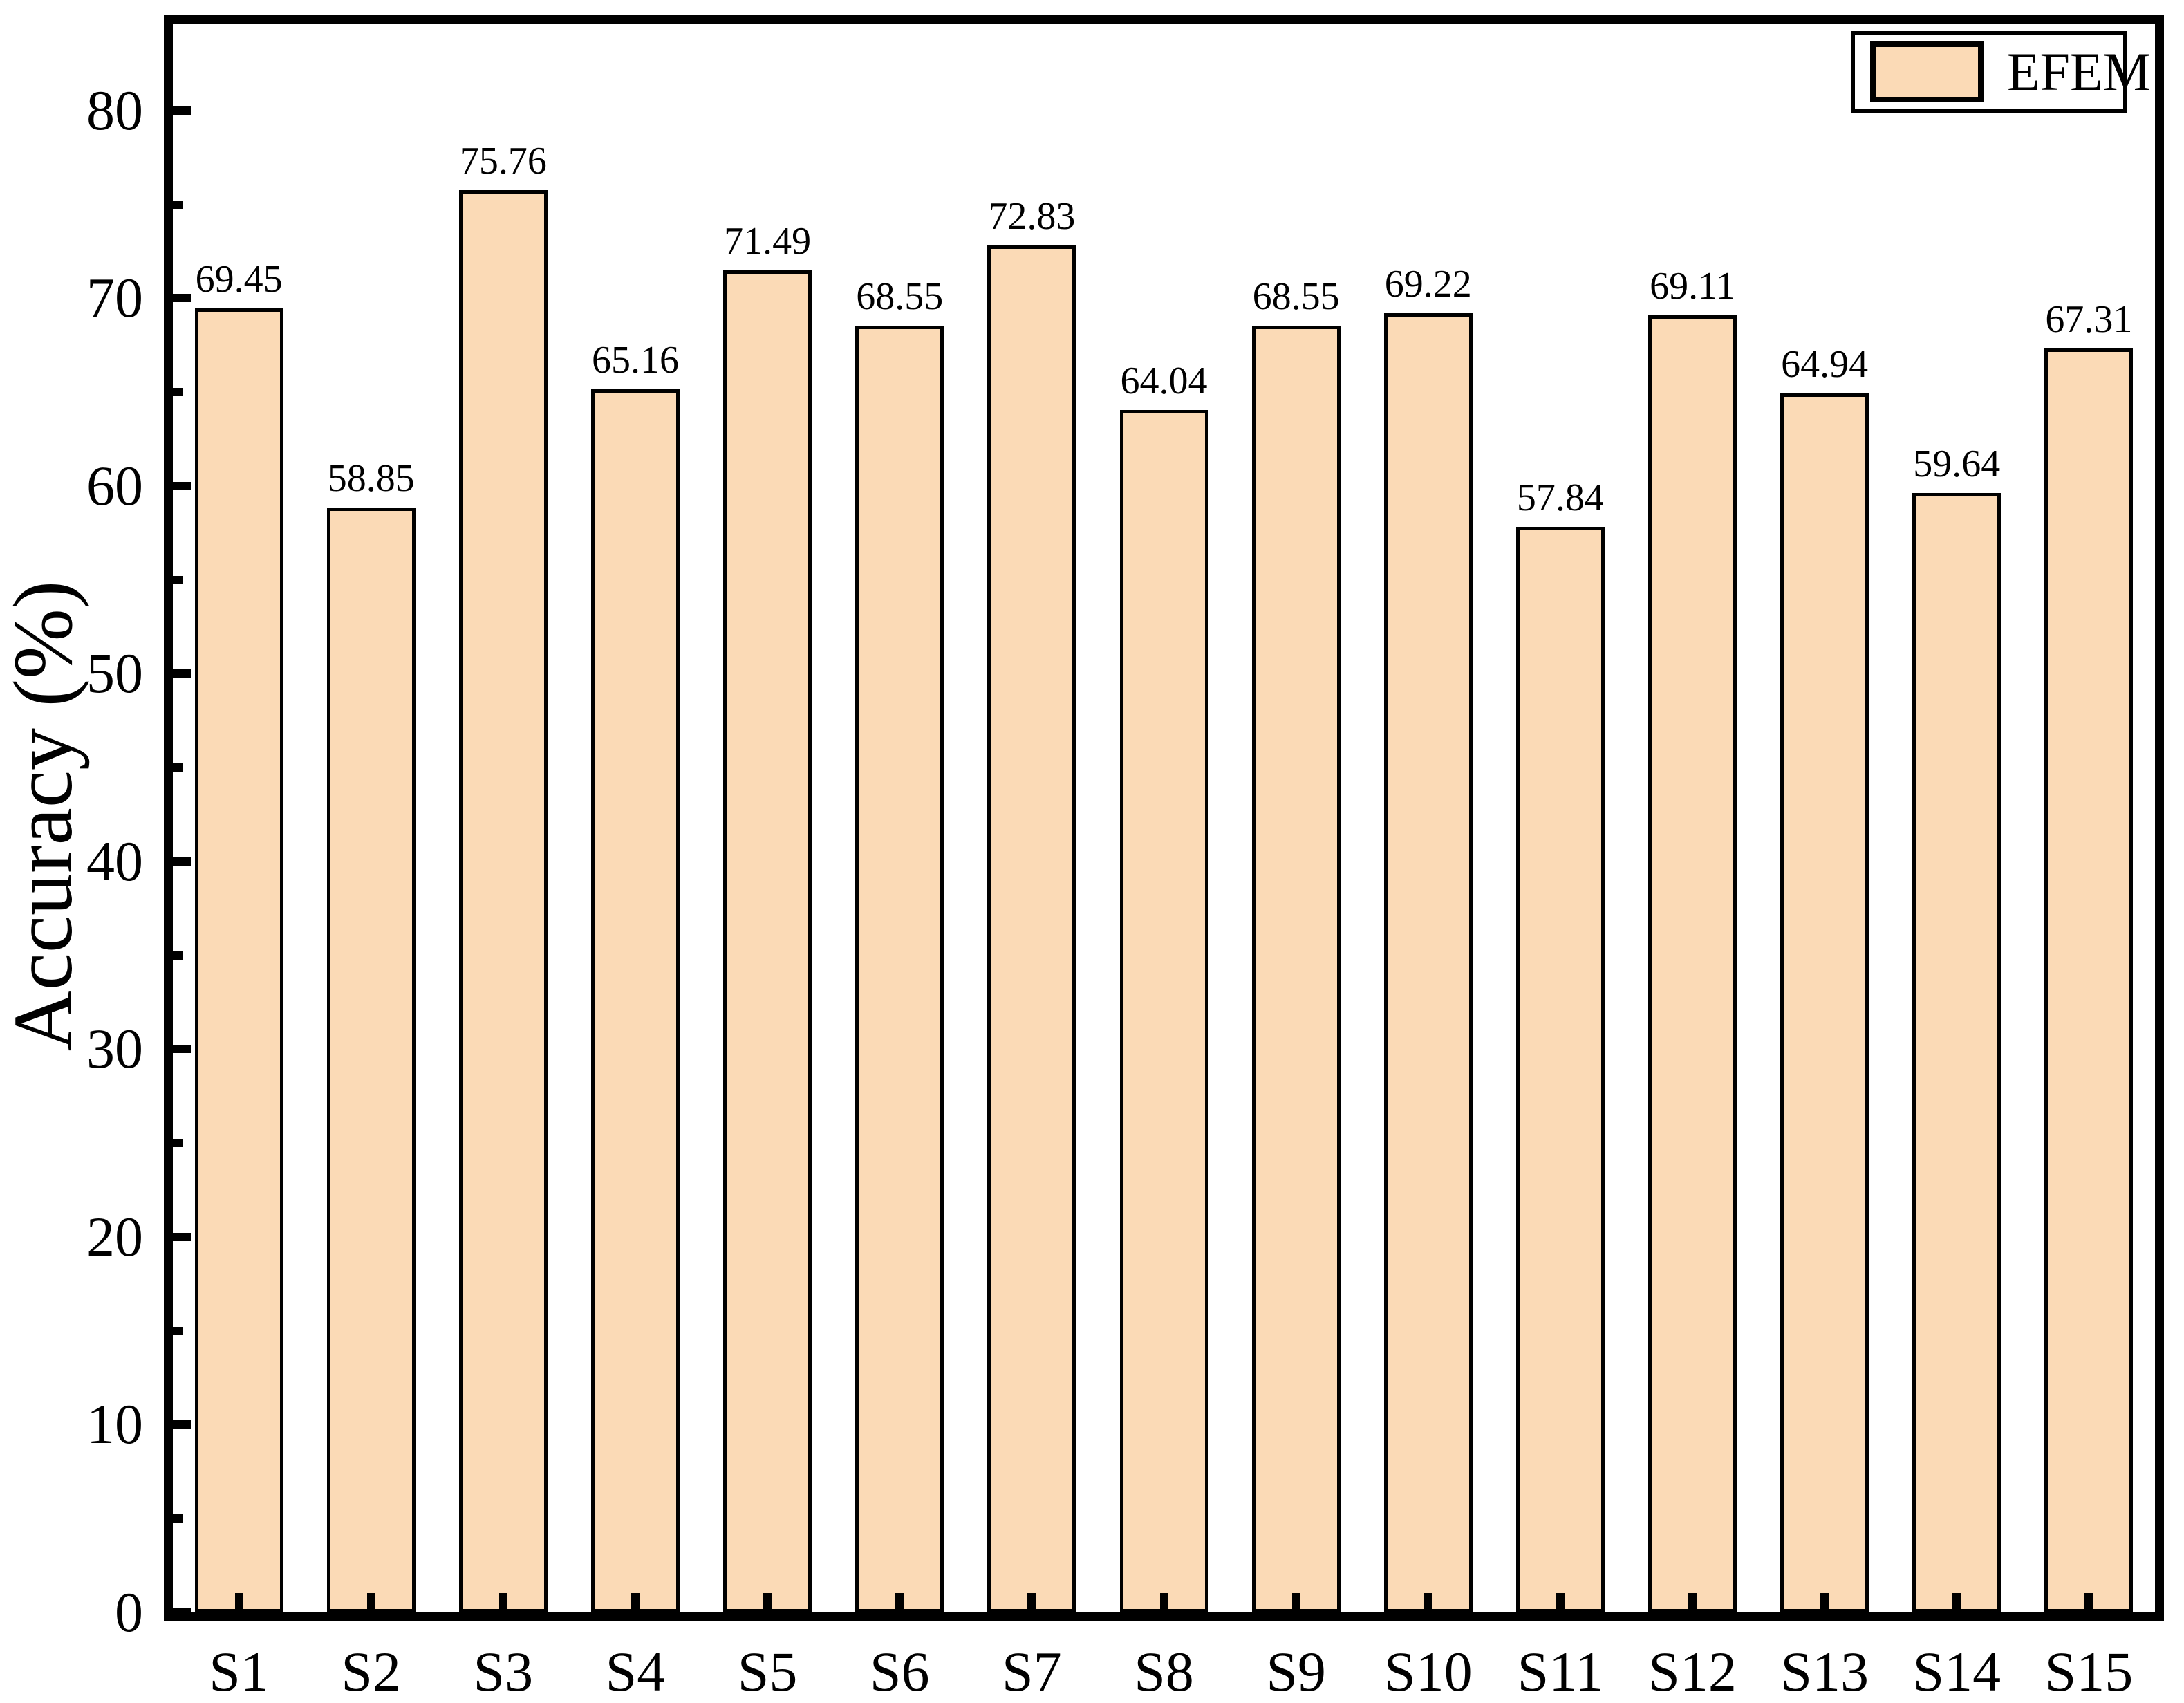  Describe the element at coordinates (2089, 1671) in the screenshot. I see `x-tick-label: S15` at that location.